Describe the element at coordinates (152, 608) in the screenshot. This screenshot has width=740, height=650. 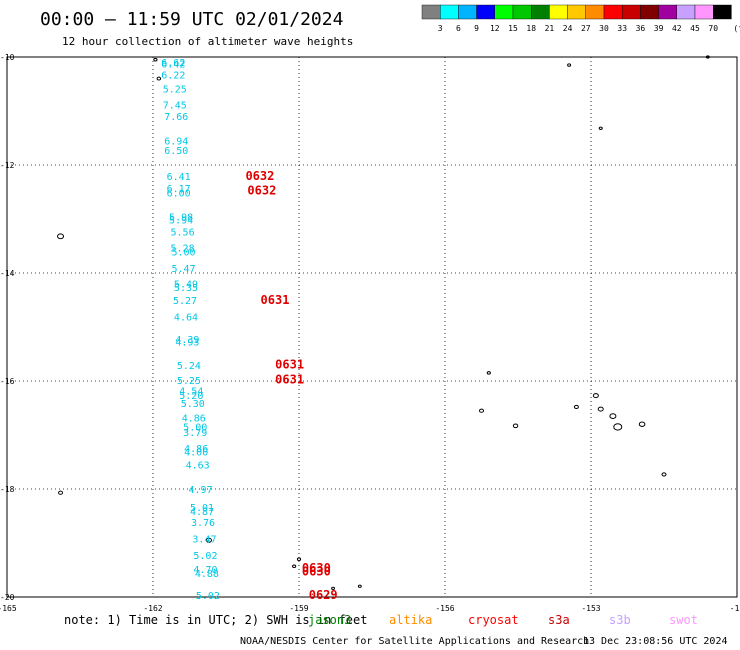
I see `lon-tick-label: -162` at that location.